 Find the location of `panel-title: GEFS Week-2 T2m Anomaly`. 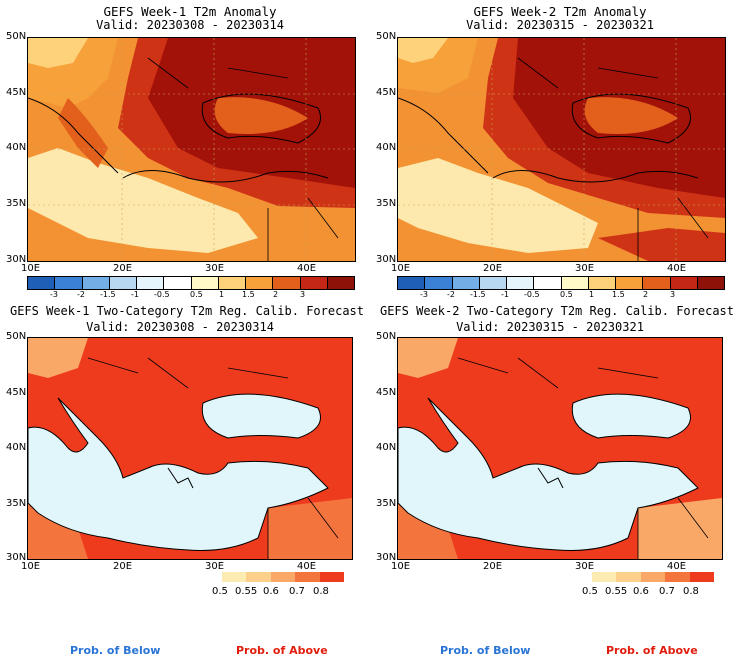

panel-title: GEFS Week-2 T2m Anomaly is located at coordinates (560, 11).